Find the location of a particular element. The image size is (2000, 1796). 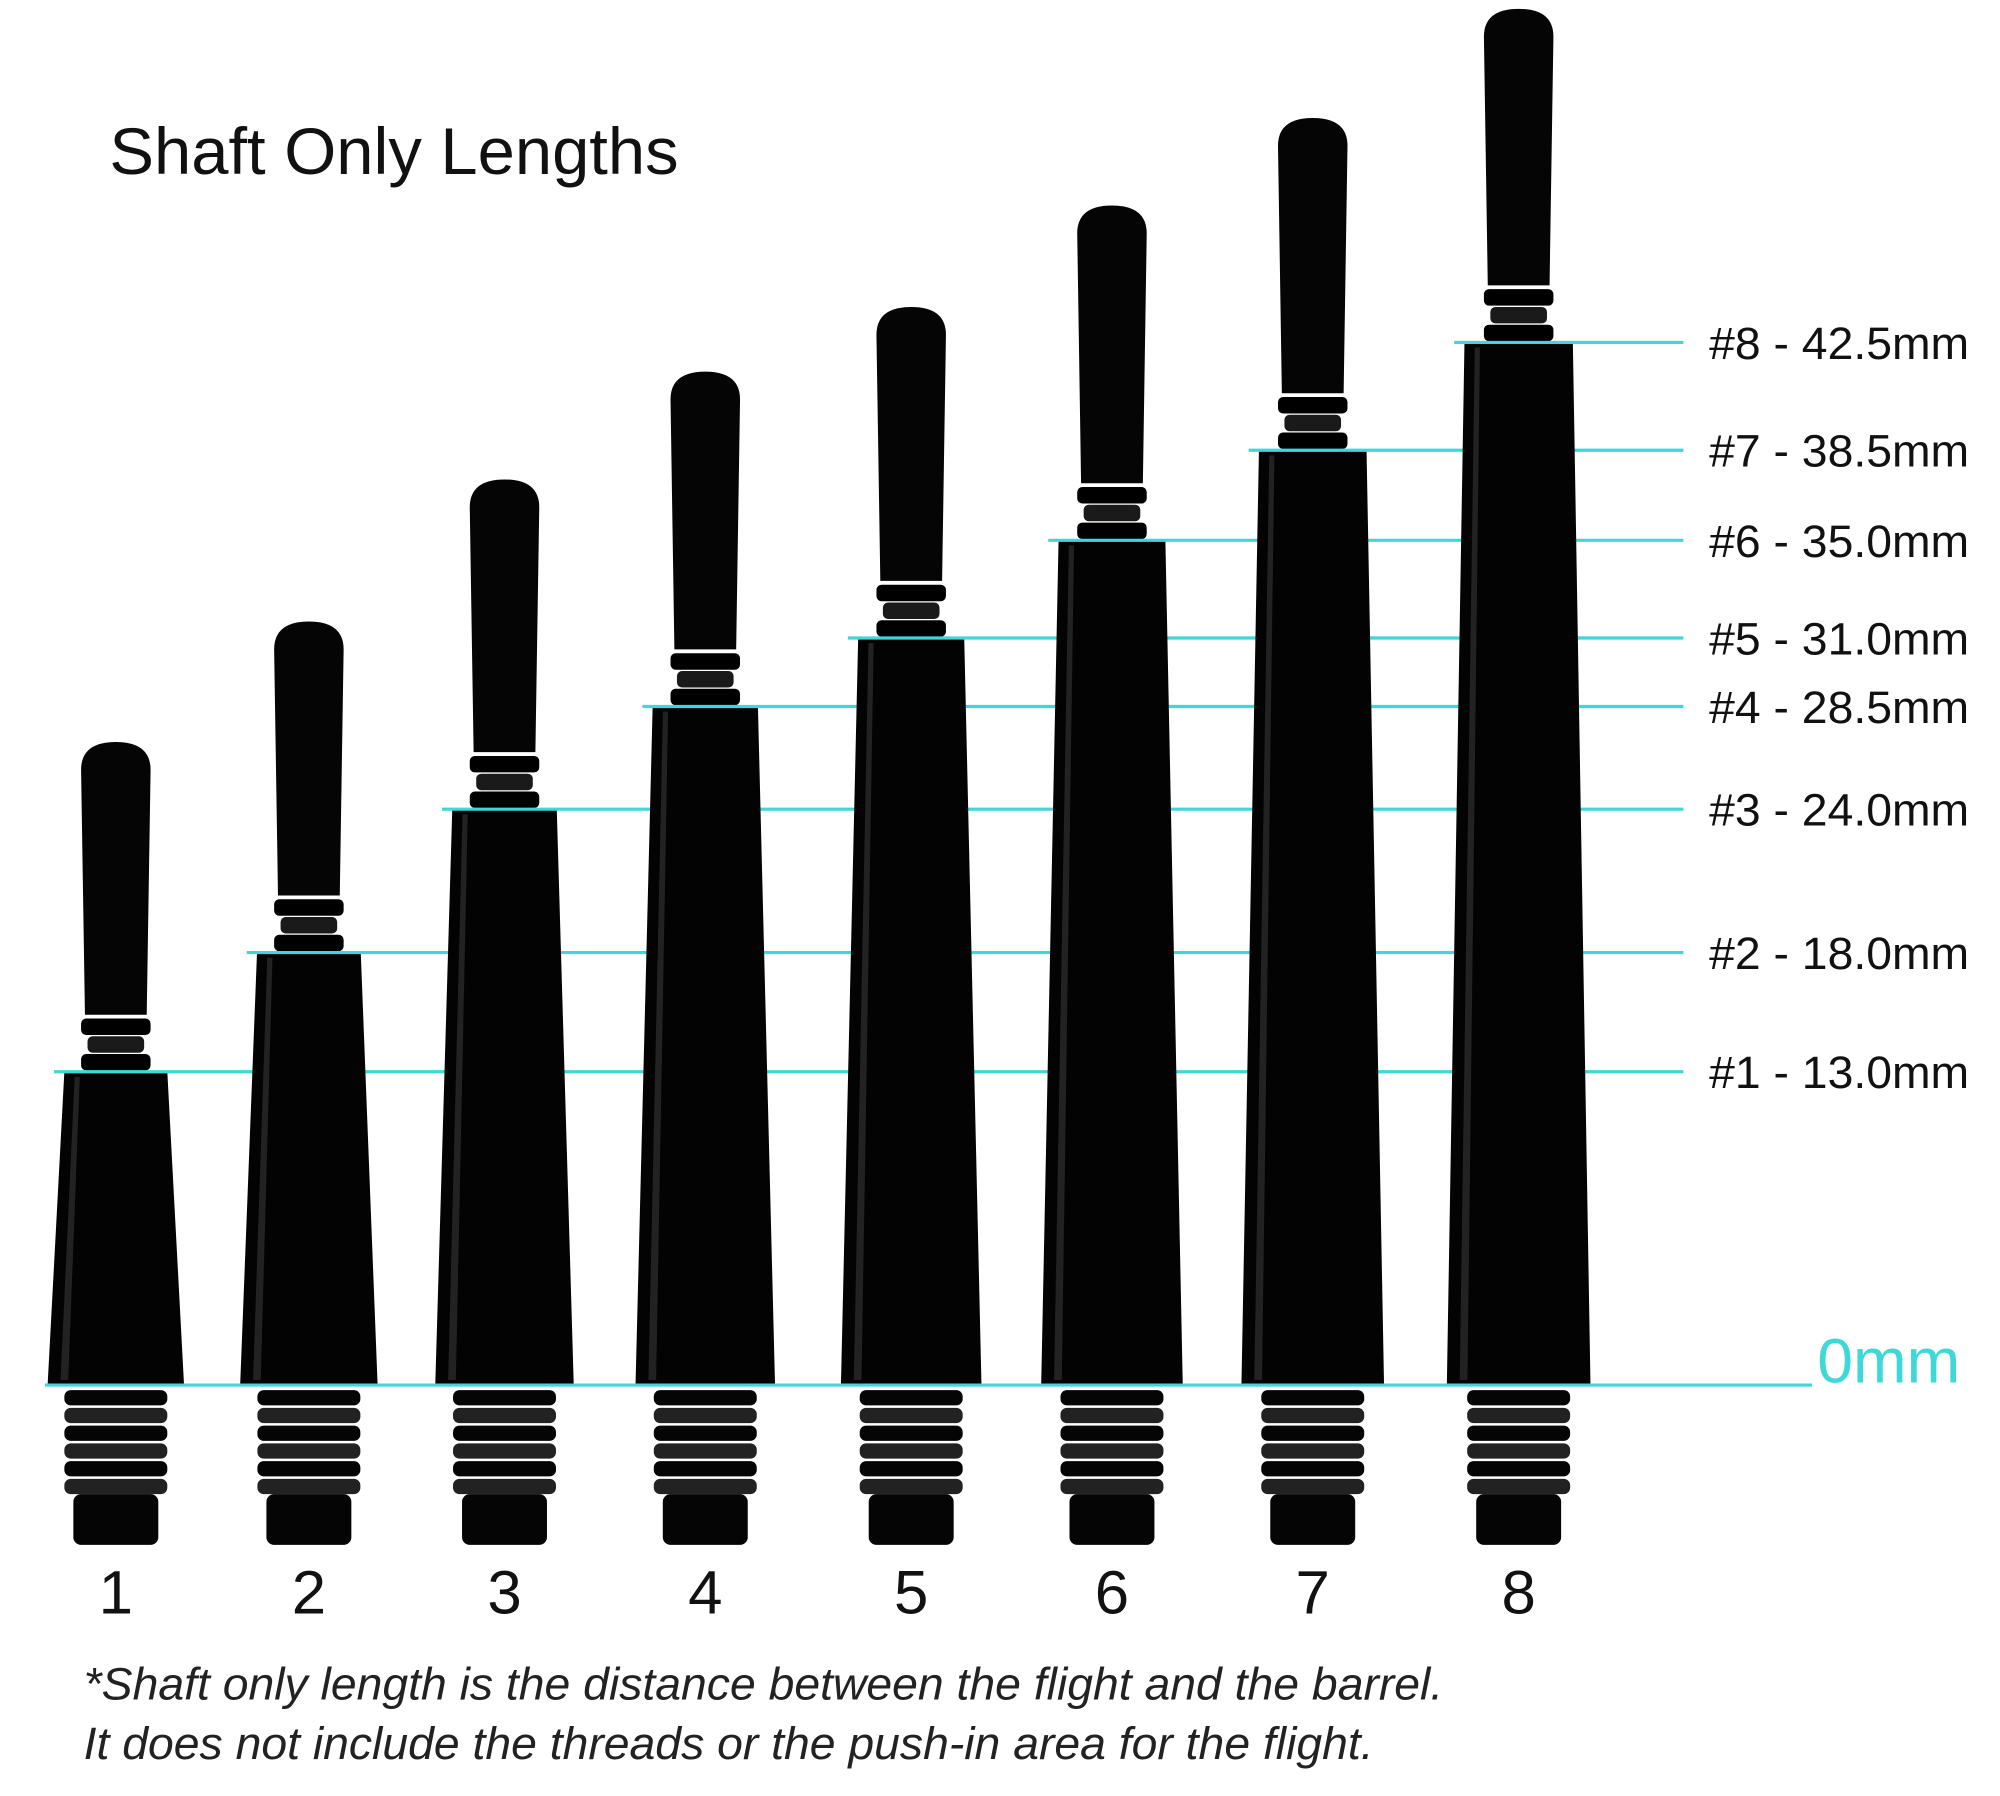

length-label: #6 - 35.0mm is located at coordinates (1839, 541).